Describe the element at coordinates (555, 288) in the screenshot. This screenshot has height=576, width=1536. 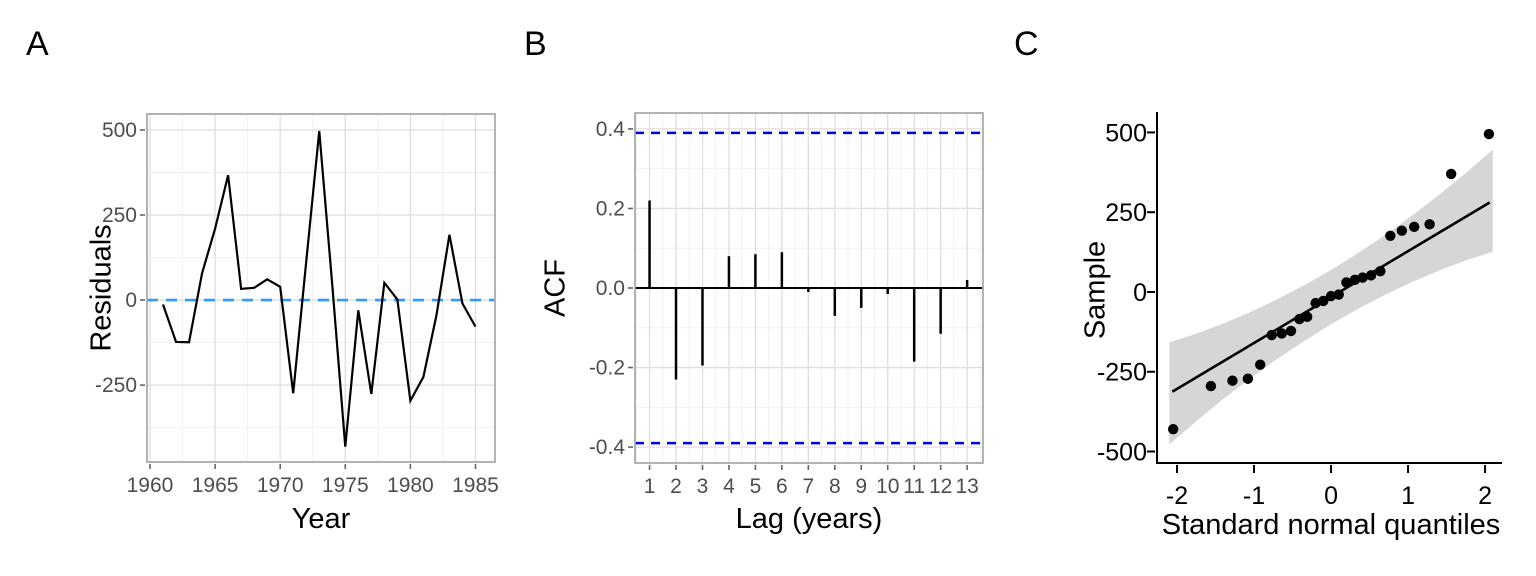
I see `y-axis-title-acf: ACF` at that location.